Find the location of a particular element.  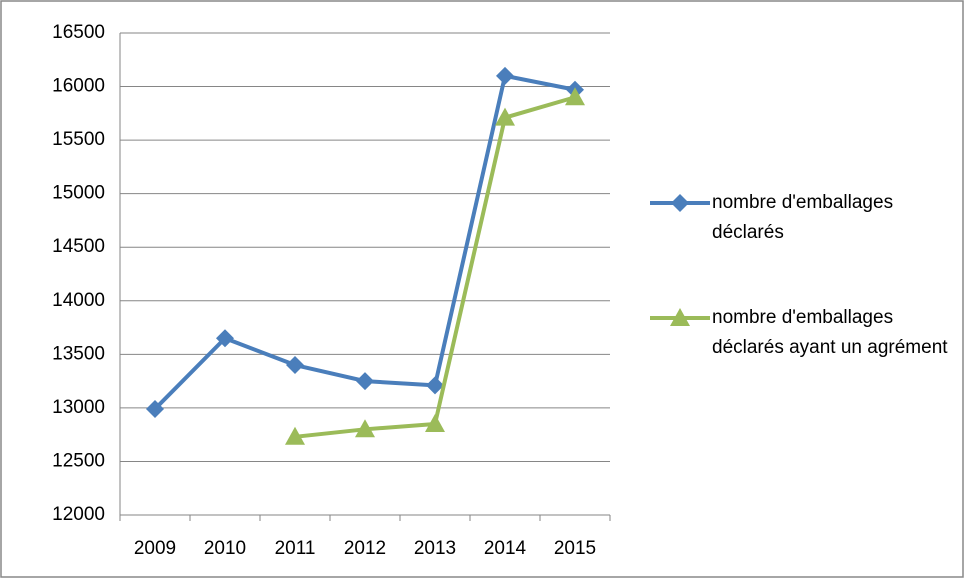

y-tick-label: 16500 is located at coordinates (78, 32).